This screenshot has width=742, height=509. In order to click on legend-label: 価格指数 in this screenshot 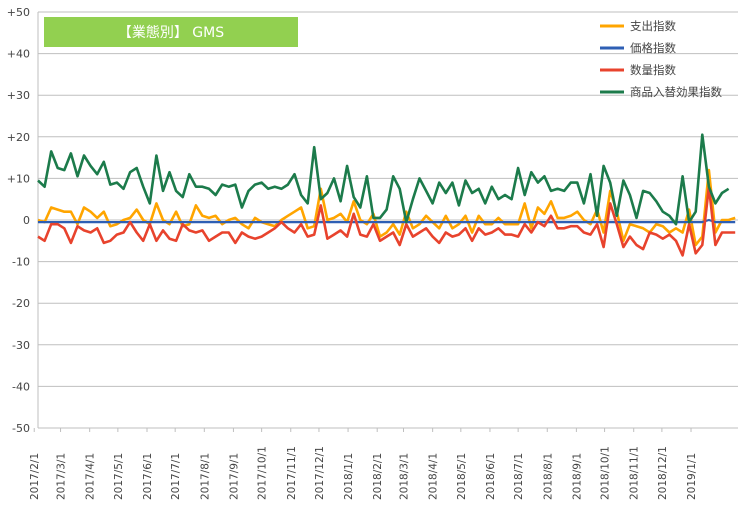, I will do `click(653, 48)`.